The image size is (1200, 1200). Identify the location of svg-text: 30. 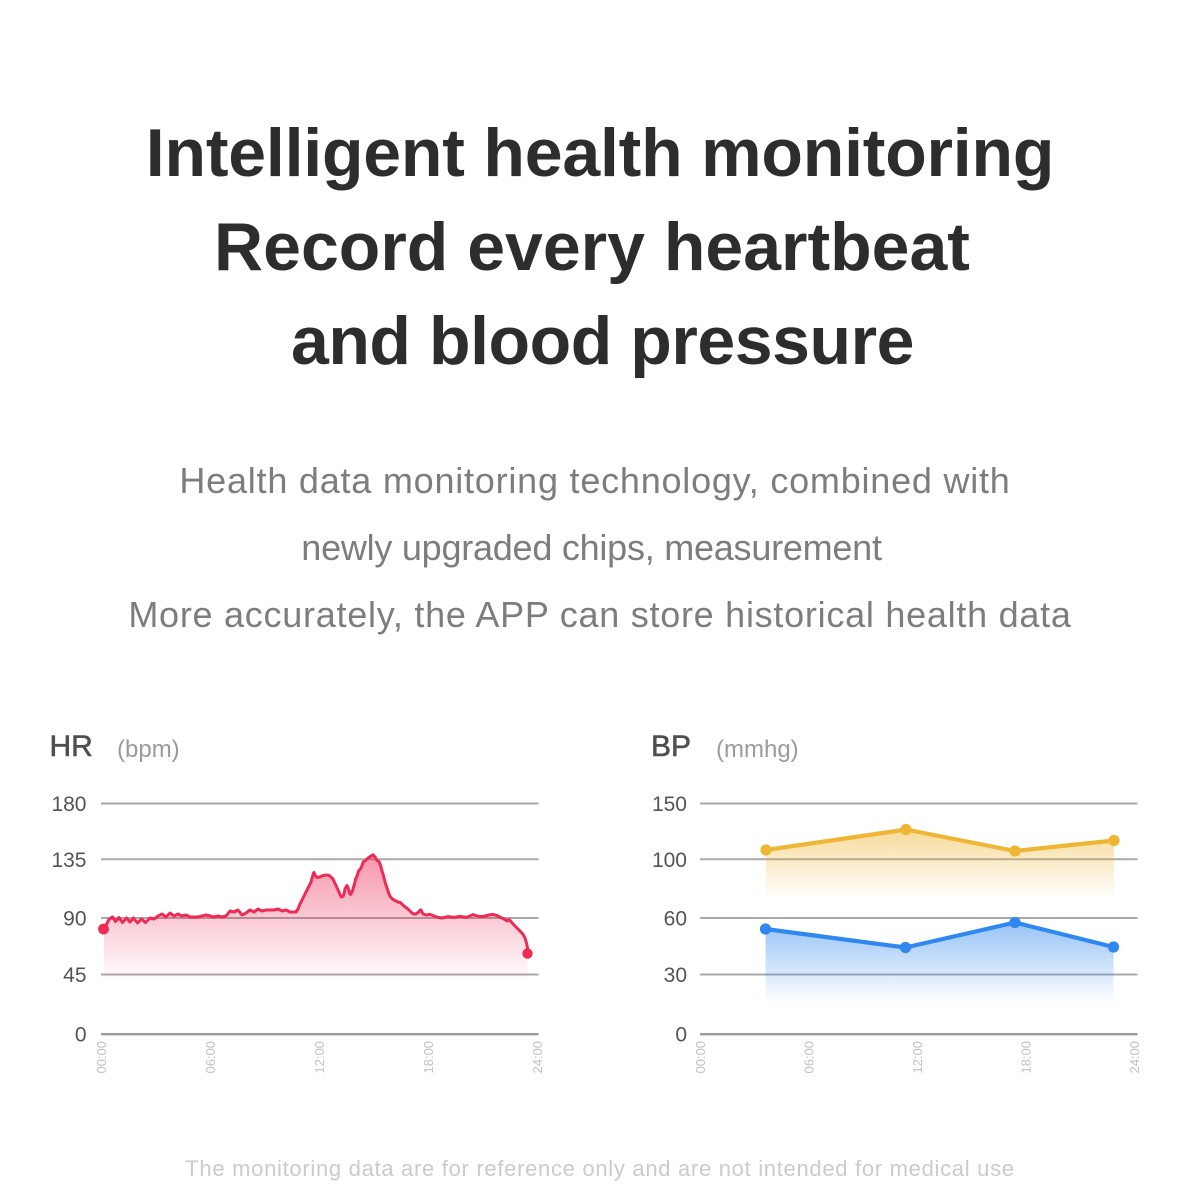
(675, 975).